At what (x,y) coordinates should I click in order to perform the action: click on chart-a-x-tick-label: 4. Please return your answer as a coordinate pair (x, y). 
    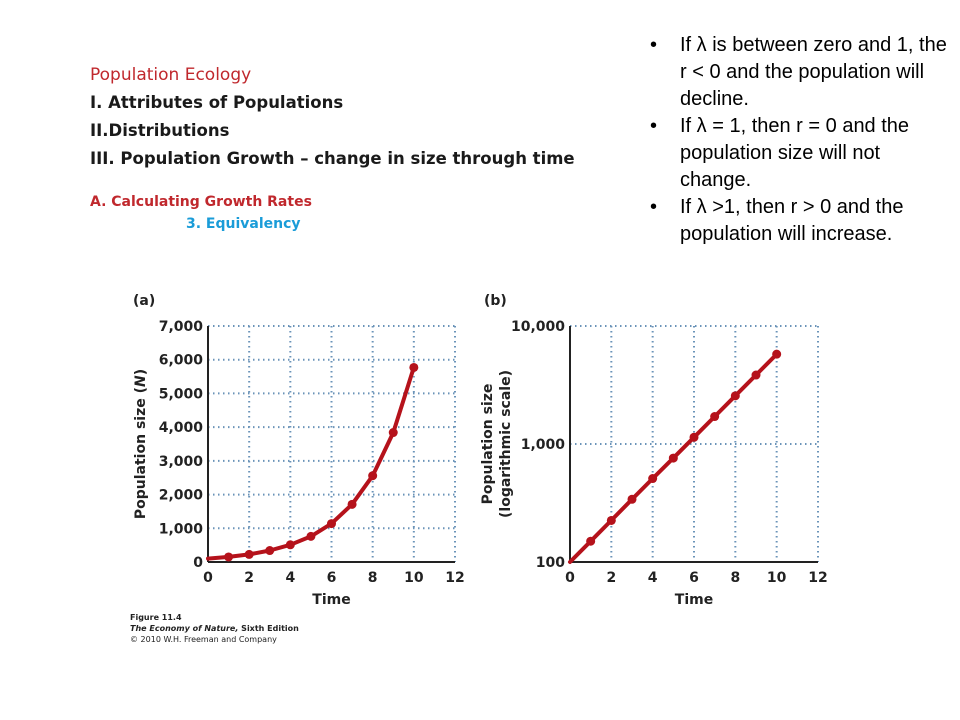
    Looking at the image, I should click on (290, 578).